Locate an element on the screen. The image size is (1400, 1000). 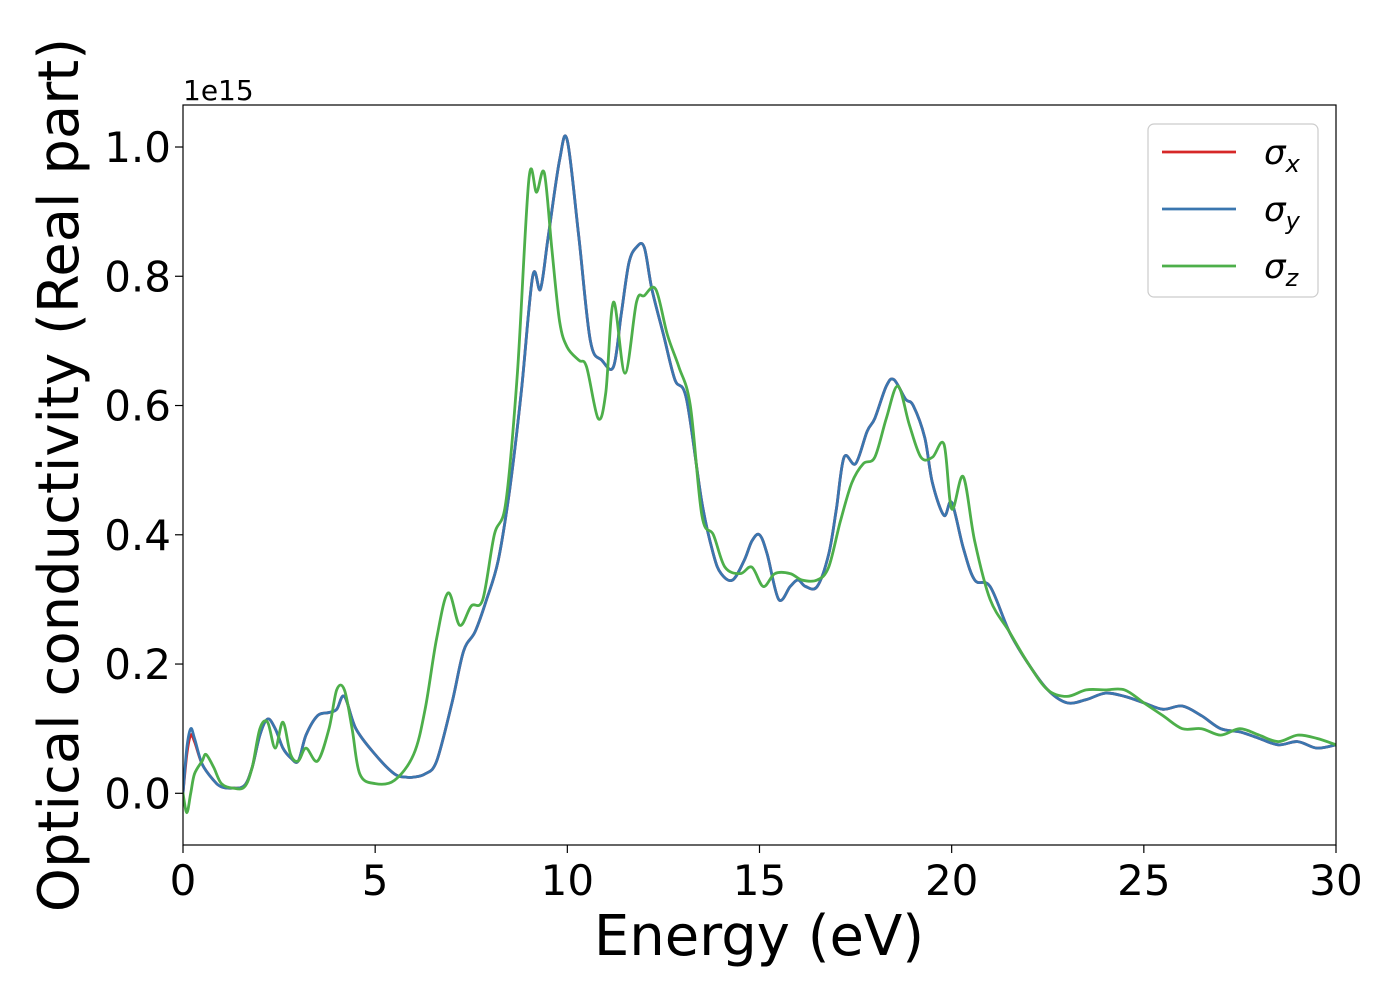
legend-box is located at coordinates (1233, 210).